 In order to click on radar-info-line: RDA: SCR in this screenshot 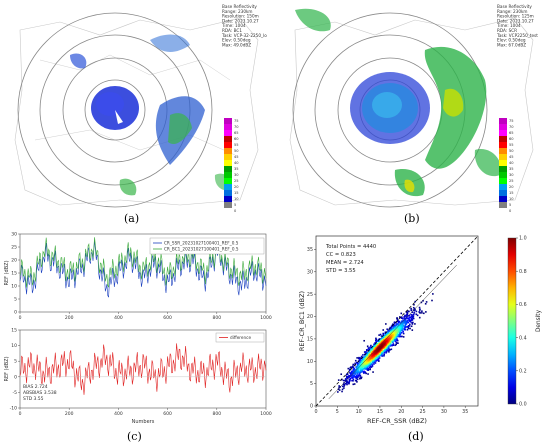, I will do `click(507, 30)`.